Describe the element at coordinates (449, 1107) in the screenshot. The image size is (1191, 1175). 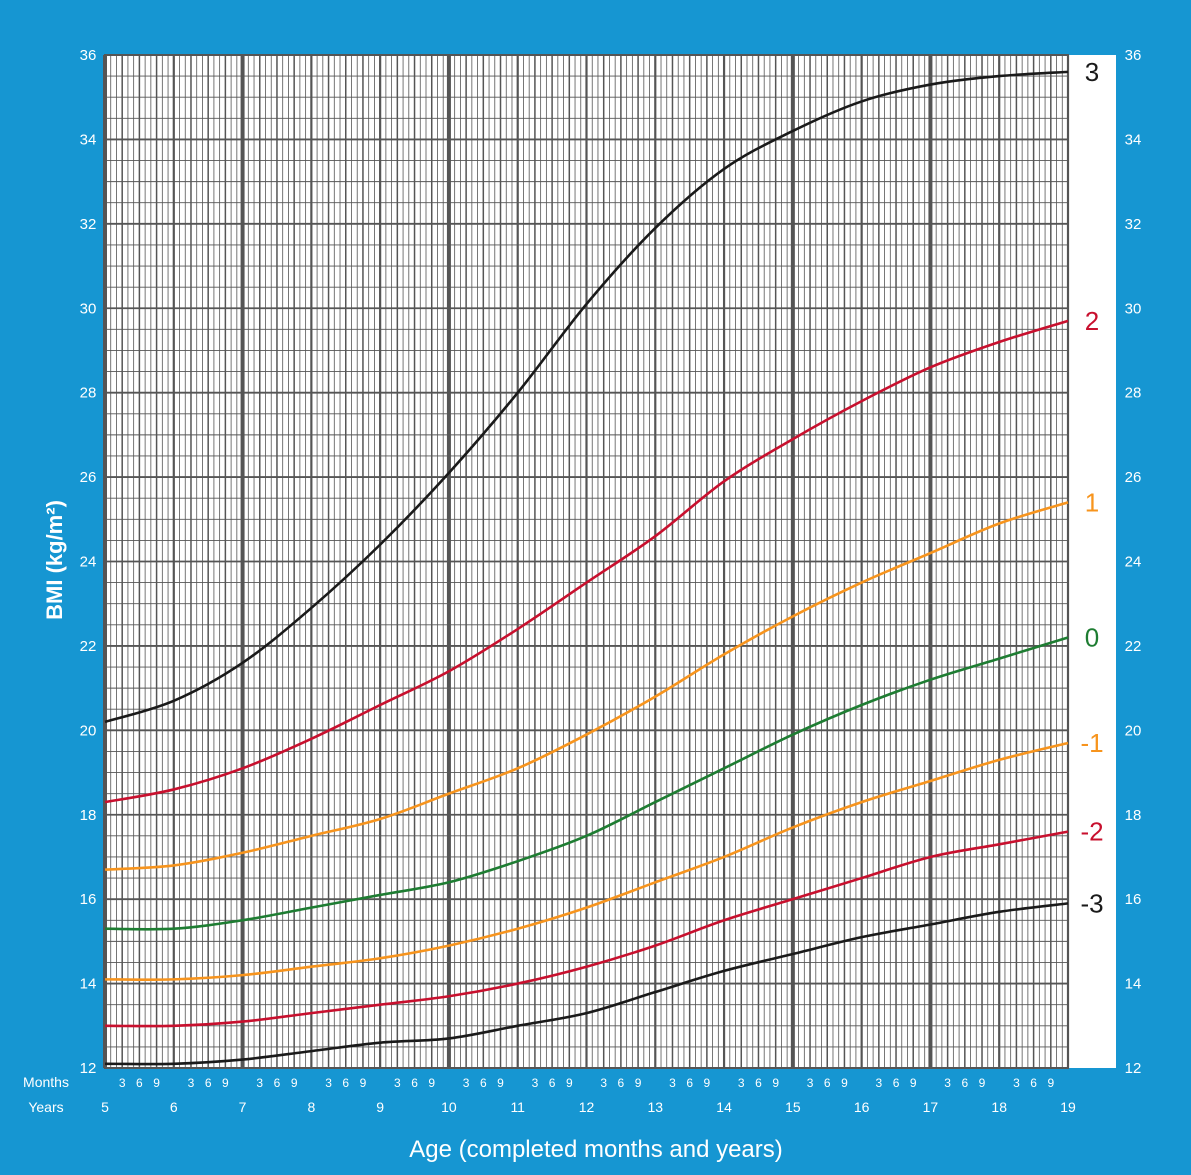
I see `x-tick-year: 10` at that location.